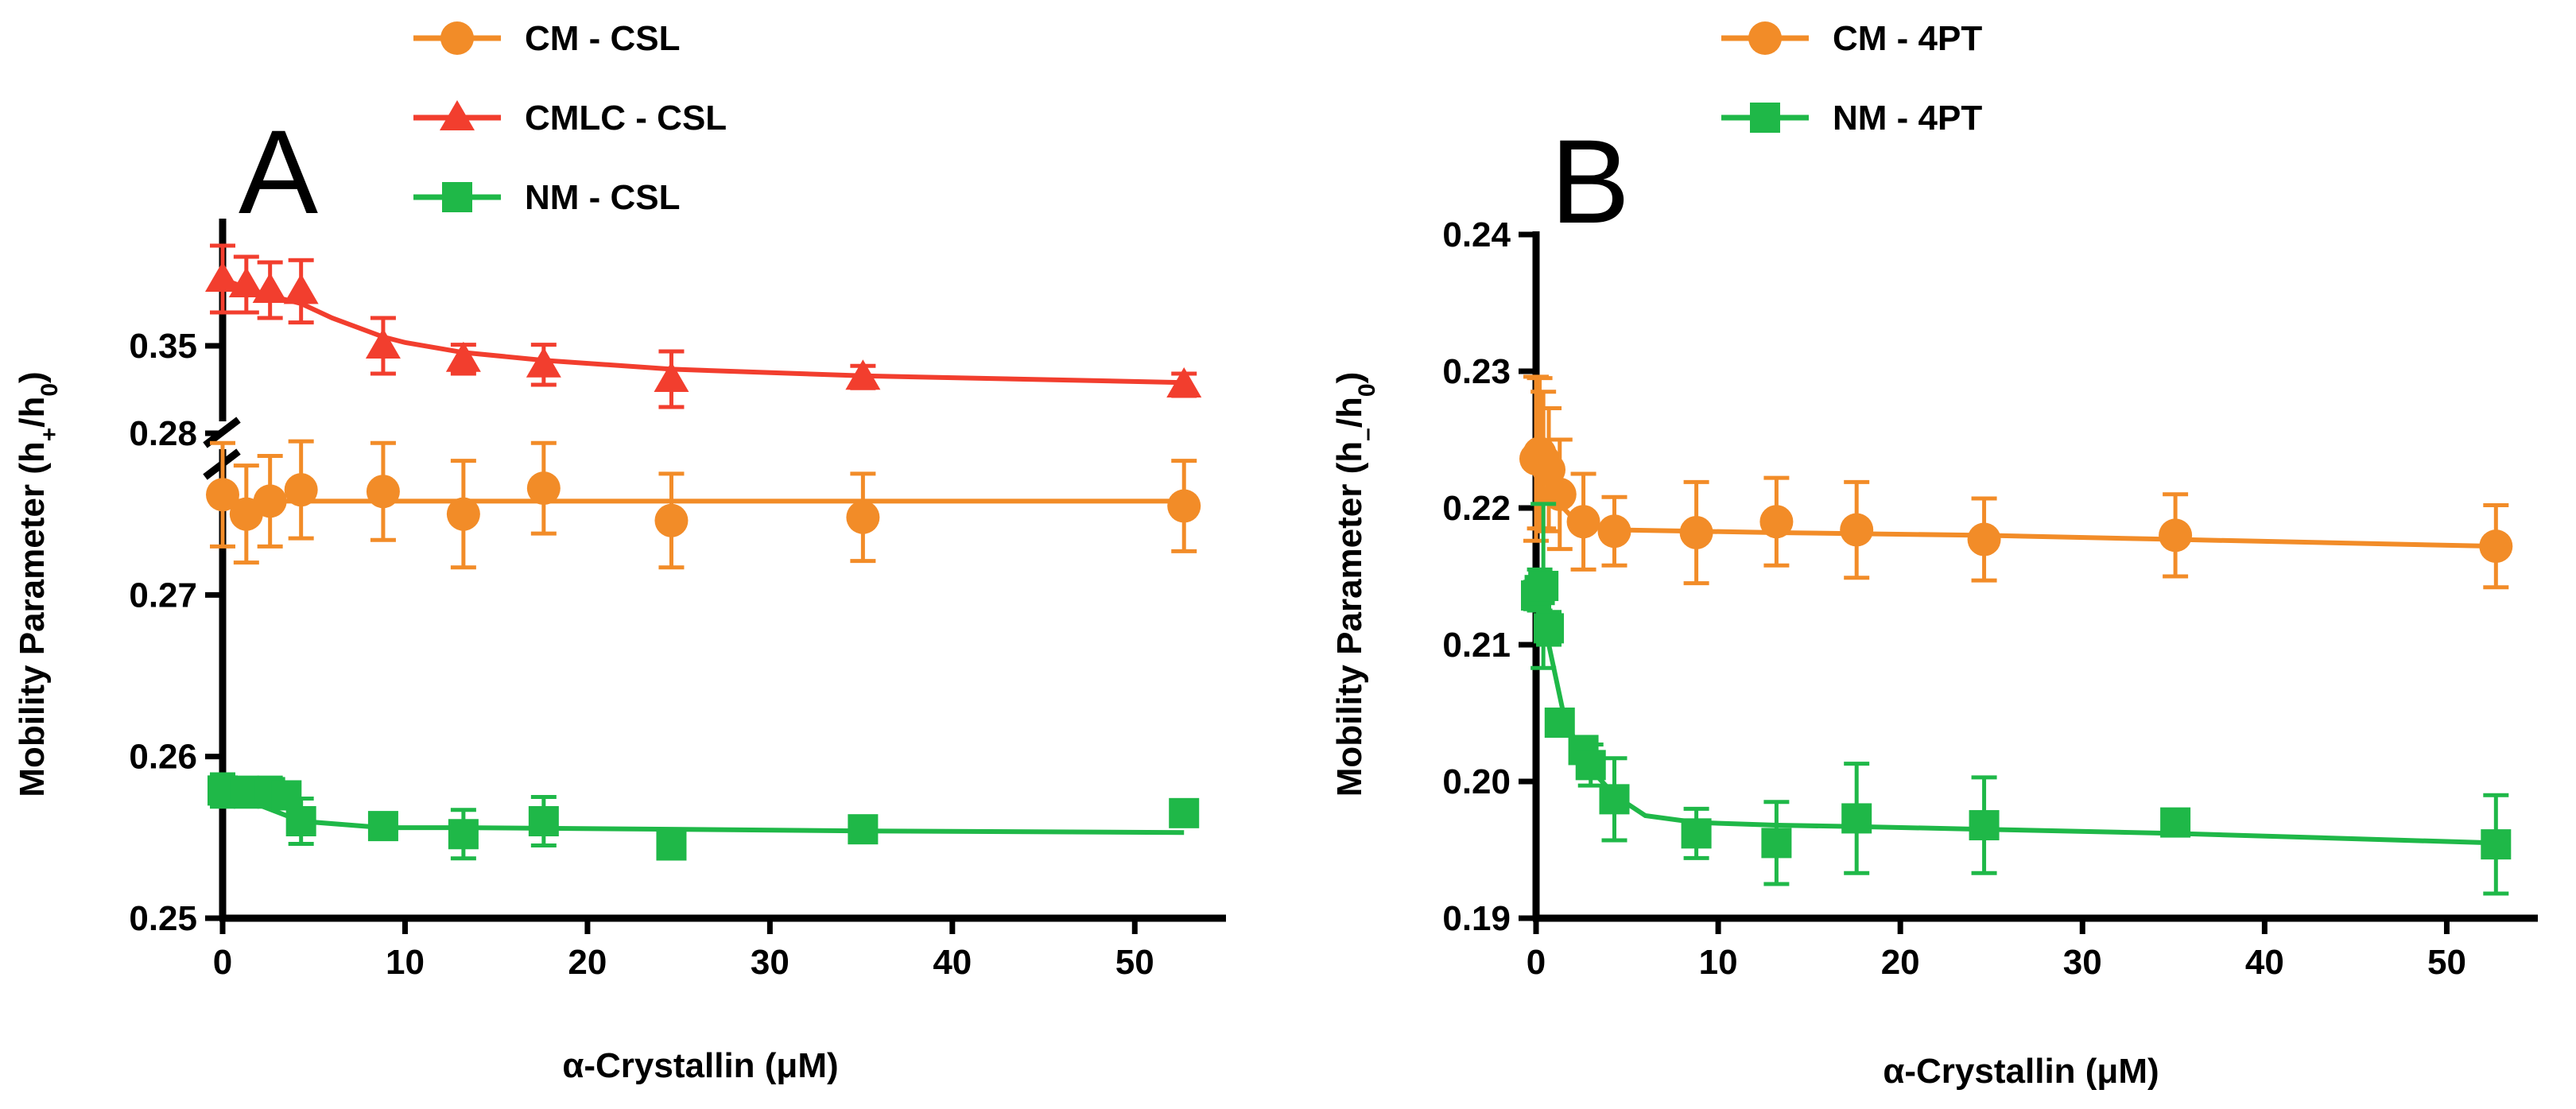 The height and width of the screenshot is (1109, 2576). What do you see at coordinates (1477, 234) in the screenshot?
I see `y-tick-label: 0.24` at bounding box center [1477, 234].